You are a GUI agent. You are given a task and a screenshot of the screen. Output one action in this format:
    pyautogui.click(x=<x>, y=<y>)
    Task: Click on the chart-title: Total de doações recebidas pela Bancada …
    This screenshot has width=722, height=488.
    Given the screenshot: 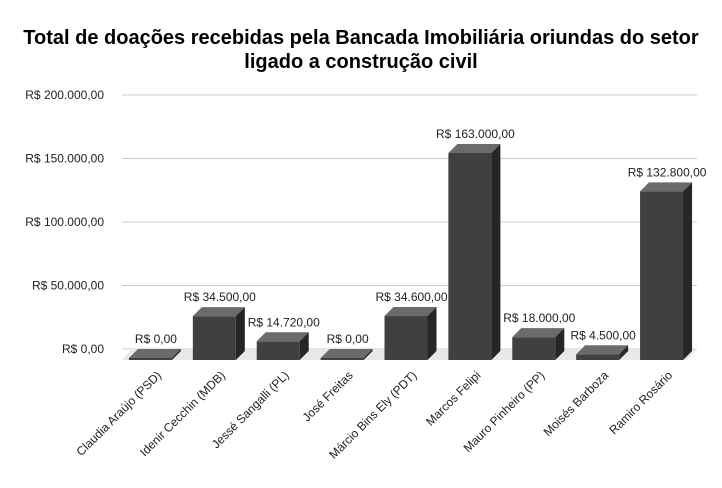 What is the action you would take?
    pyautogui.click(x=361, y=50)
    